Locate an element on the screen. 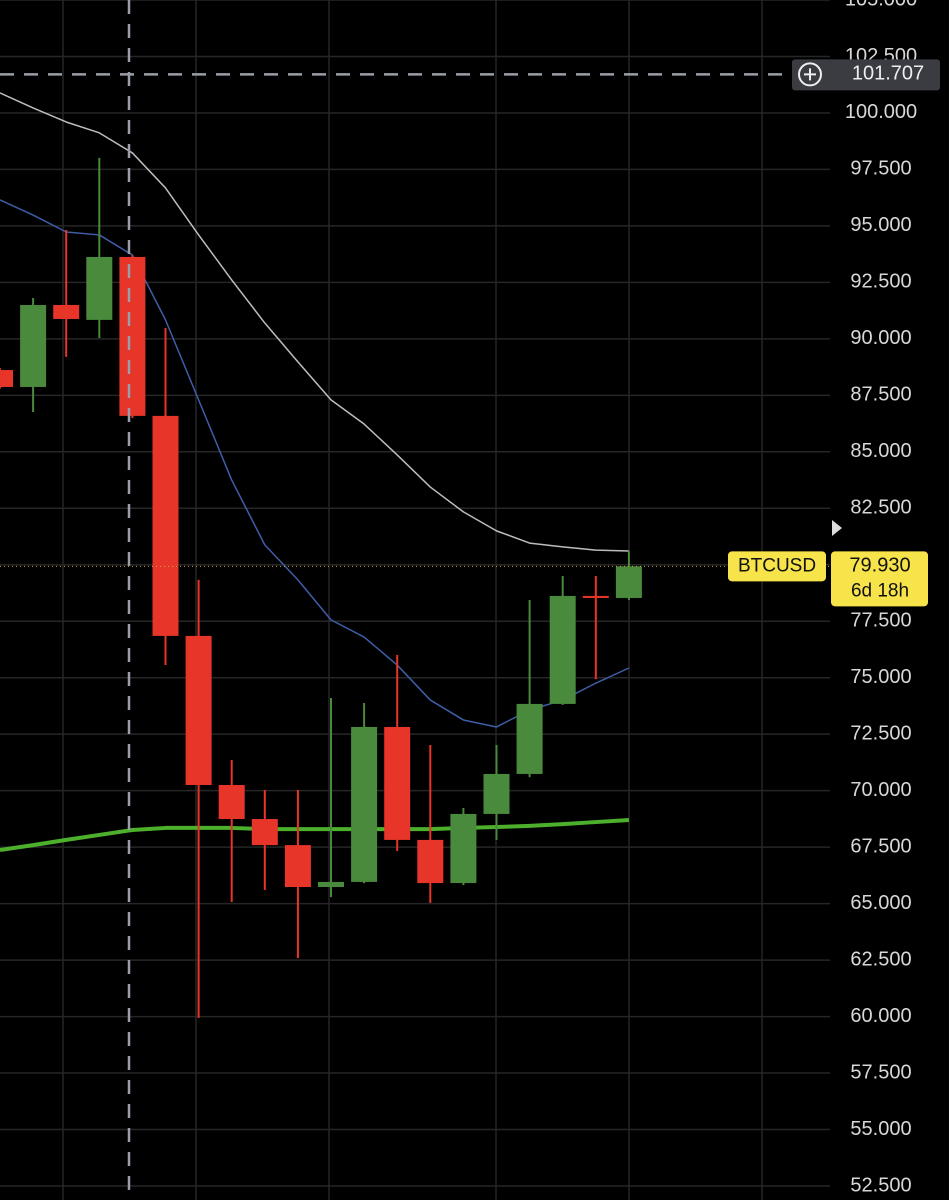 The image size is (949, 1200). y-tick-label: 57.500 is located at coordinates (880, 1072).